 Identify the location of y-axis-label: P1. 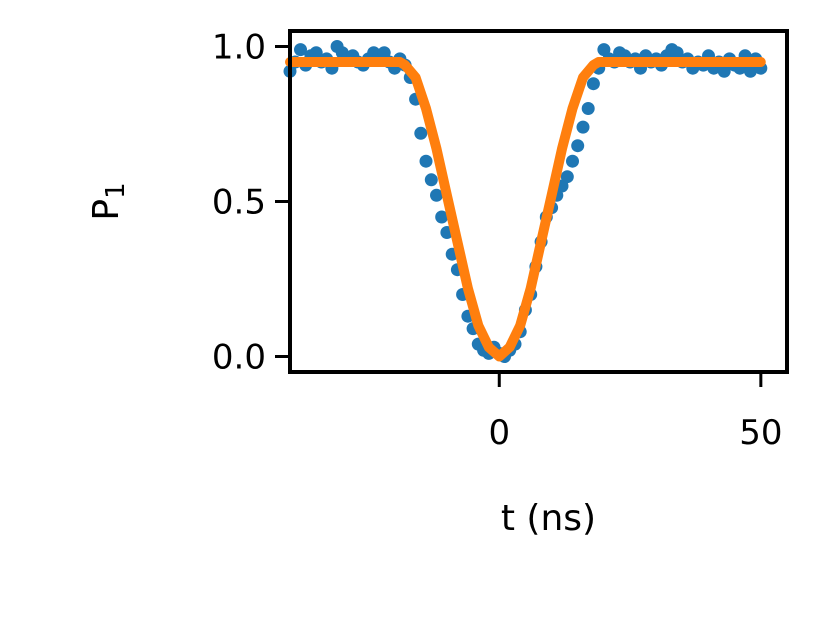
(108, 201).